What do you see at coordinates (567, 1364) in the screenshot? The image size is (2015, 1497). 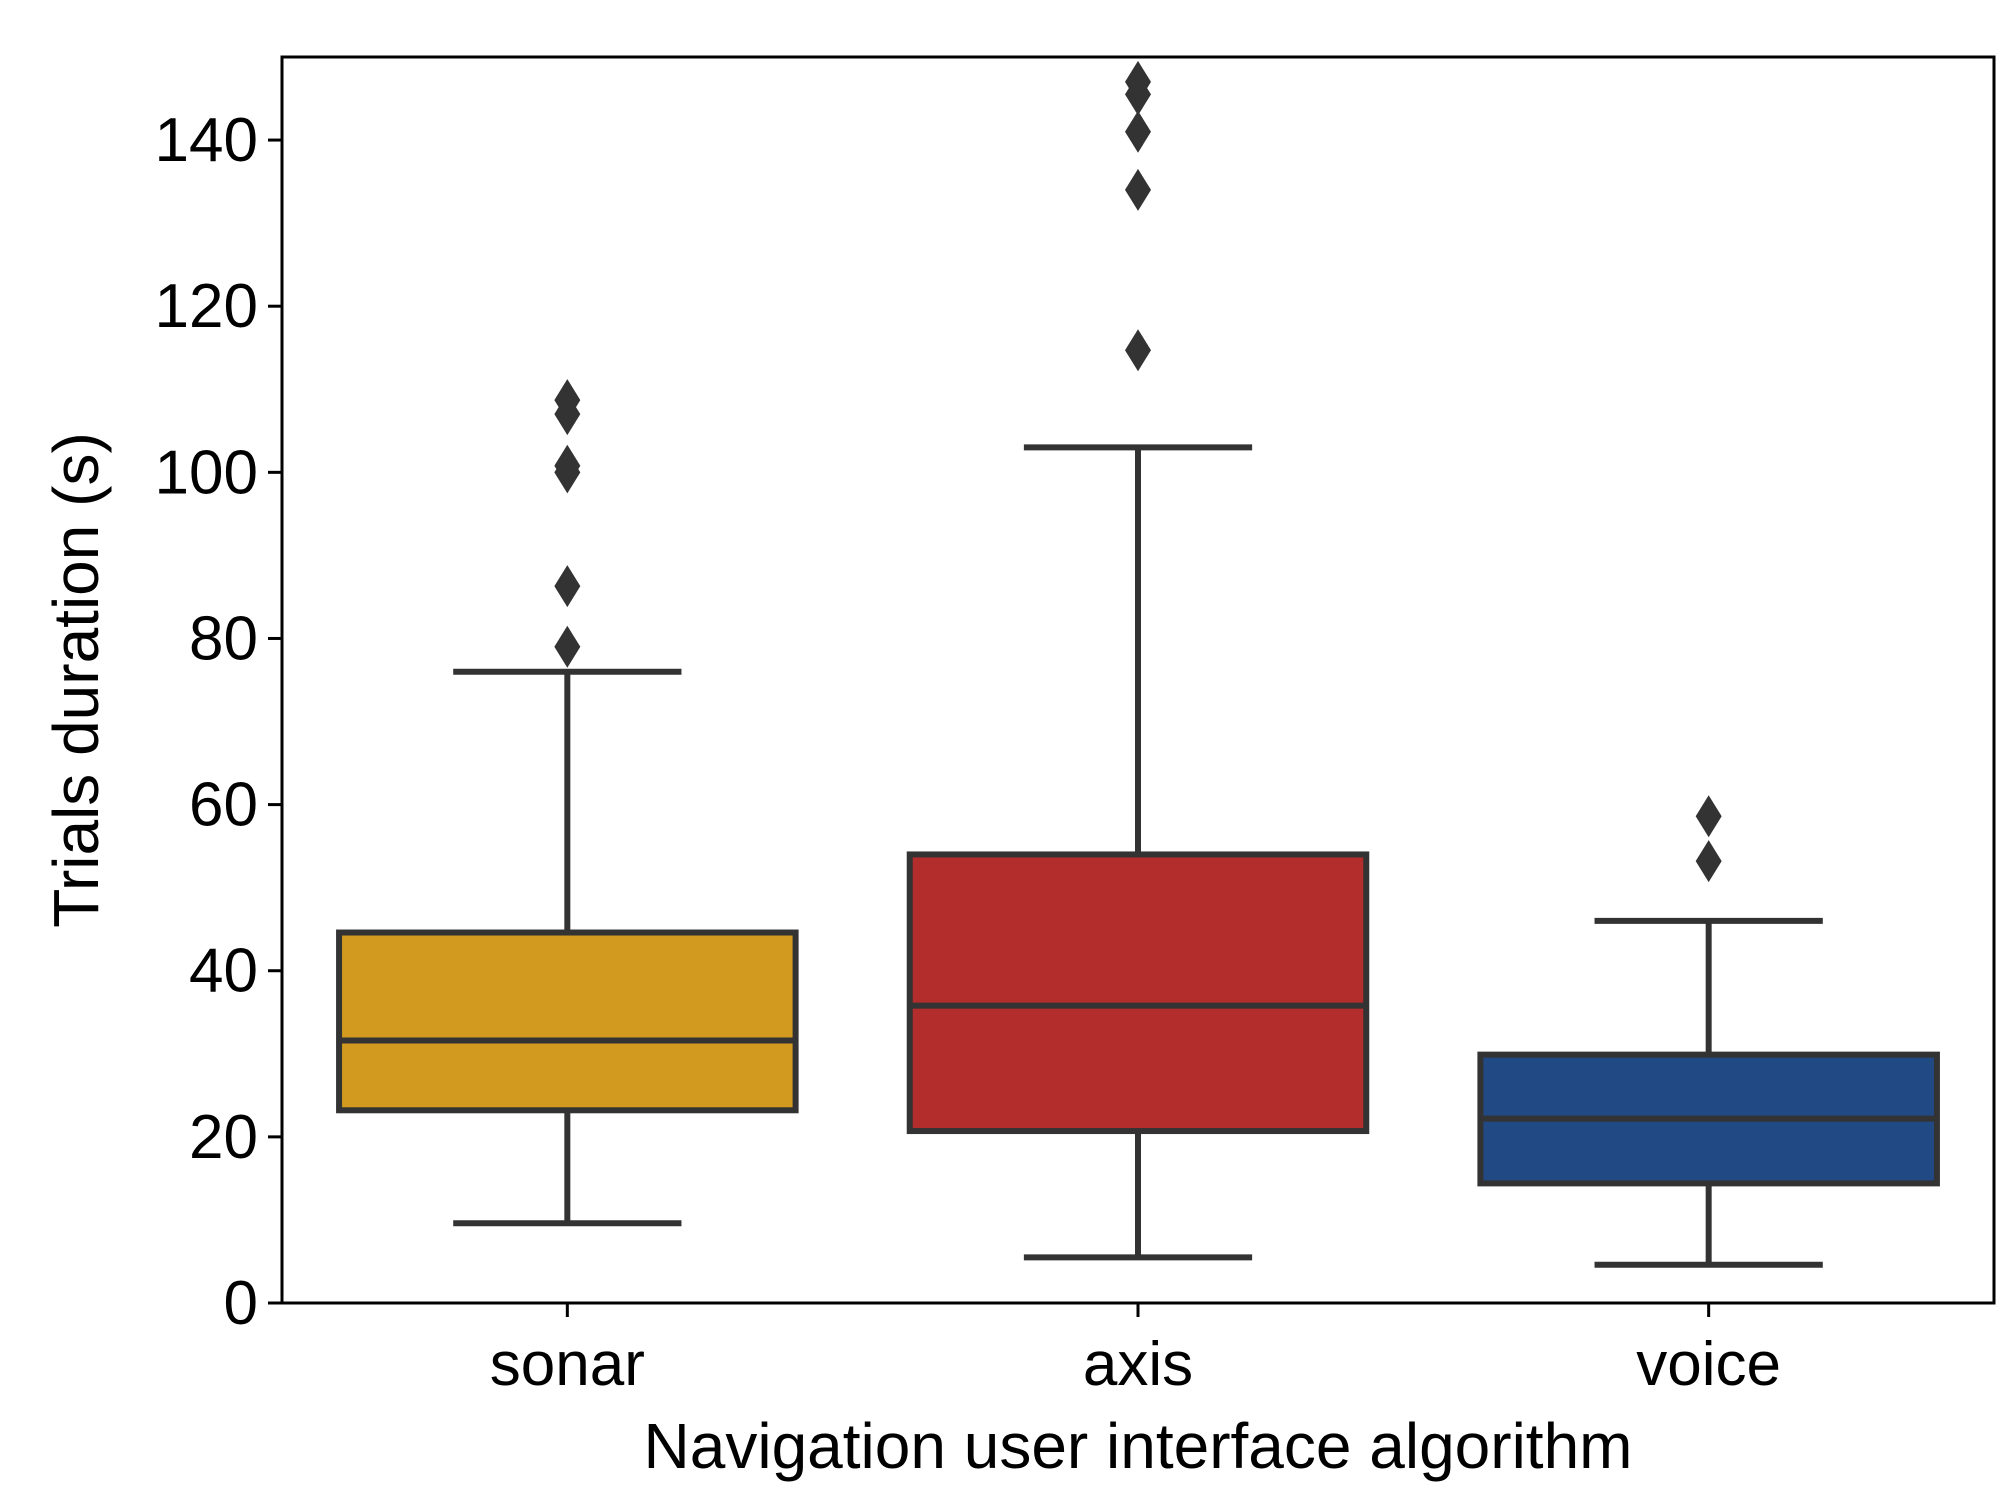 I see `x-tick-label-sonar: sonar` at bounding box center [567, 1364].